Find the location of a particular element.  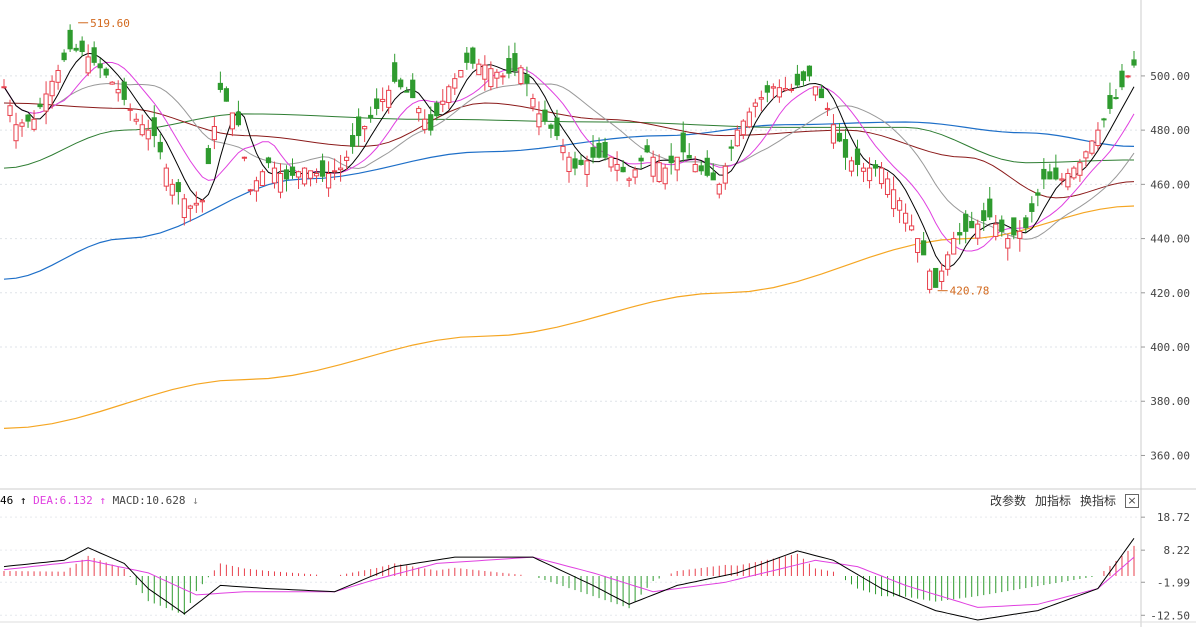

y-tick-label: 380.00 is located at coordinates (1170, 401).